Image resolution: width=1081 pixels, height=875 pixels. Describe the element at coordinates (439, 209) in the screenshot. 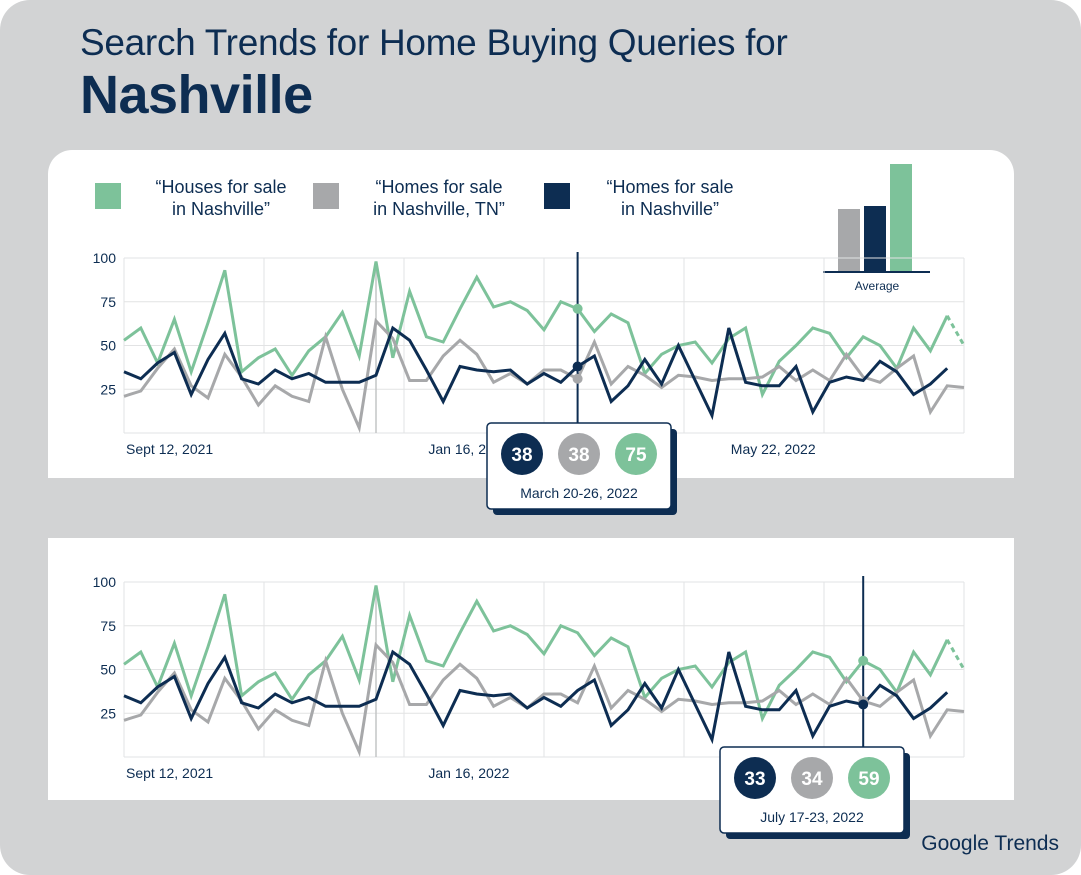

I see `legend-label-line: in Nashville, TN”` at that location.